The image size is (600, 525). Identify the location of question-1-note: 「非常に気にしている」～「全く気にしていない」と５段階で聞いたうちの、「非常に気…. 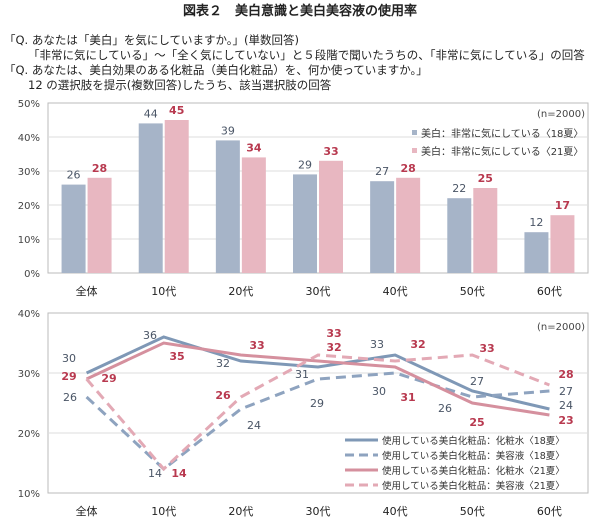
(306, 55).